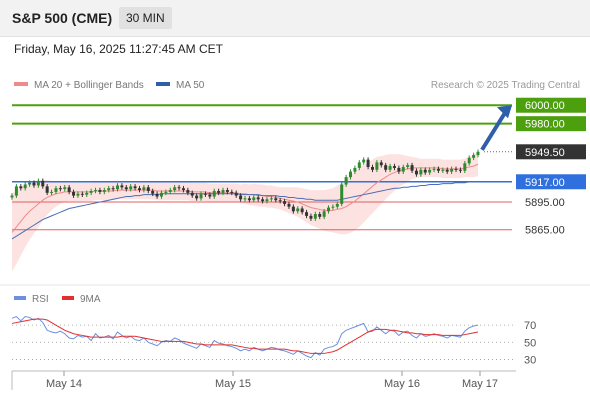 The height and width of the screenshot is (400, 590). Describe the element at coordinates (551, 152) in the screenshot. I see `level-label-bg-5949.50` at that location.